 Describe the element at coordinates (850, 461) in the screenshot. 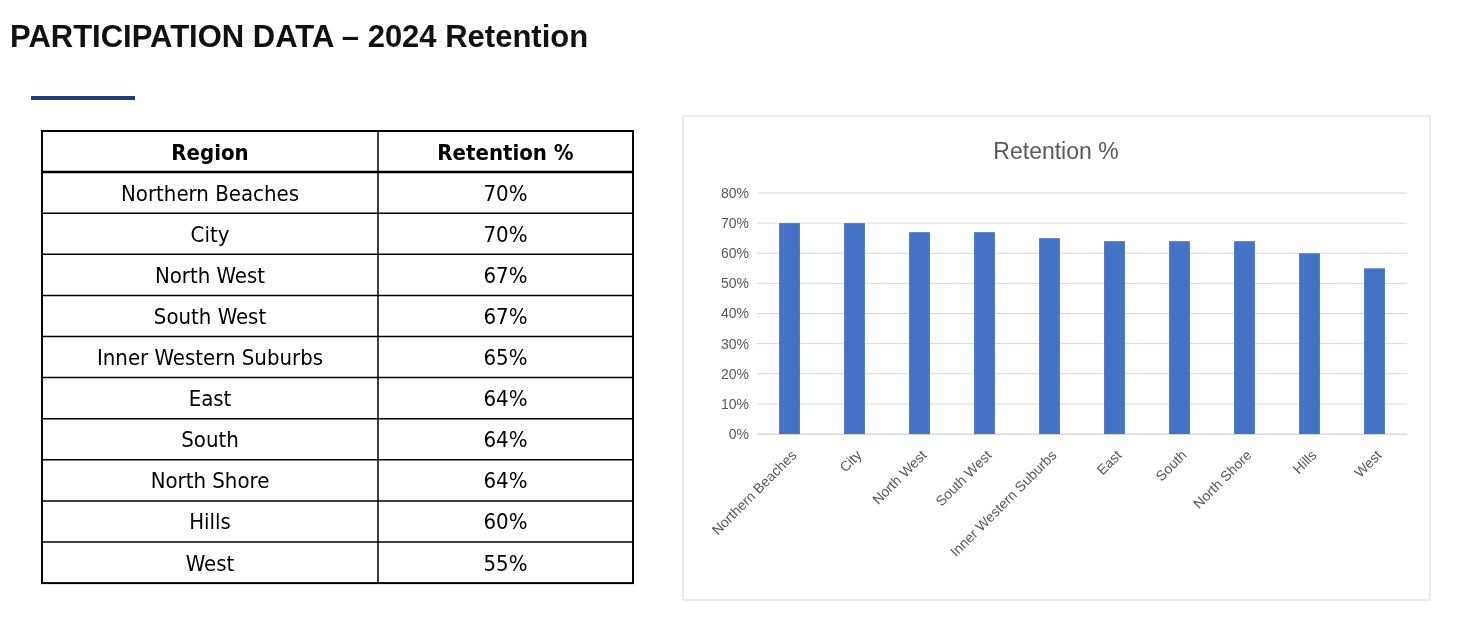

I see `x-tick-label: City` at that location.